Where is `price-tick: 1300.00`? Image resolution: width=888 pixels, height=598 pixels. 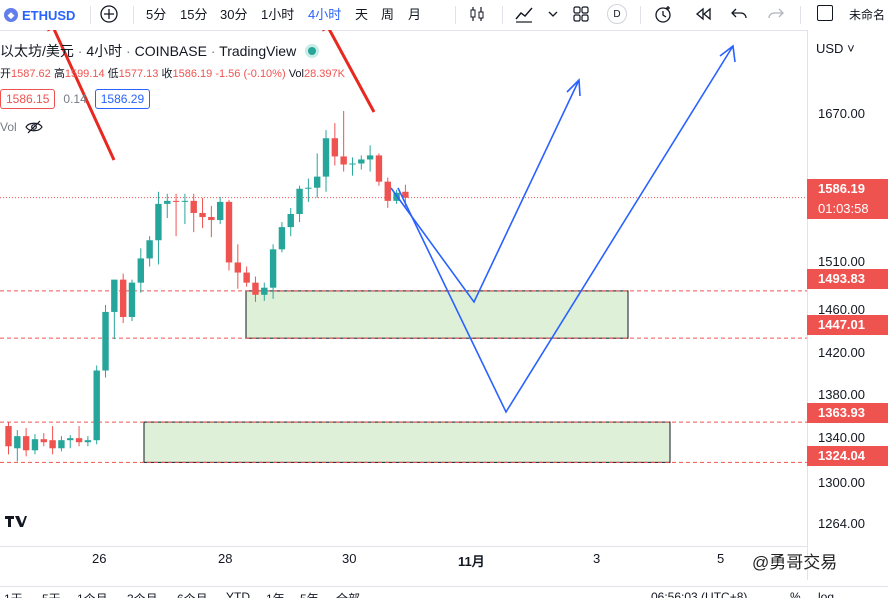
price-tick: 1300.00 is located at coordinates (841, 482).